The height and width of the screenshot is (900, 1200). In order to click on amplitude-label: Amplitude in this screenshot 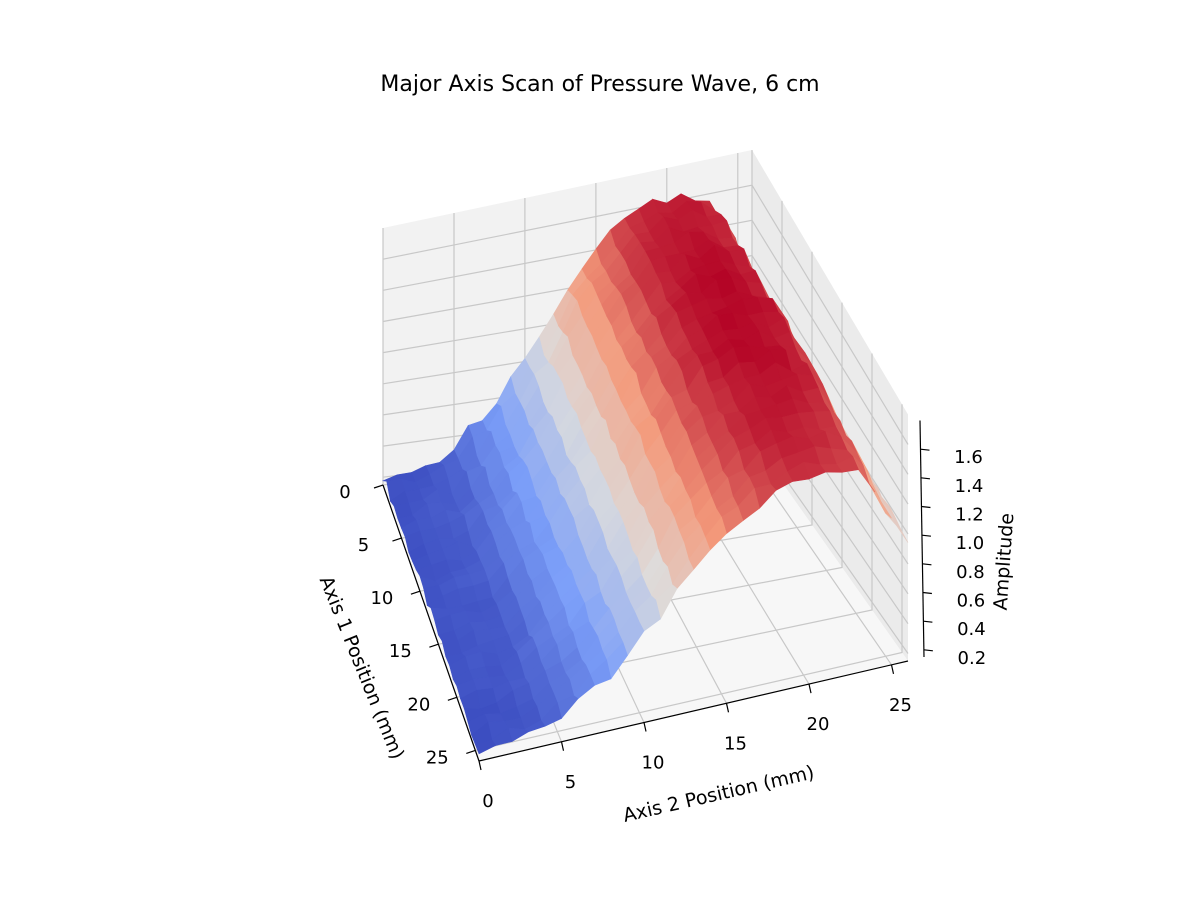, I will do `click(1004, 561)`.